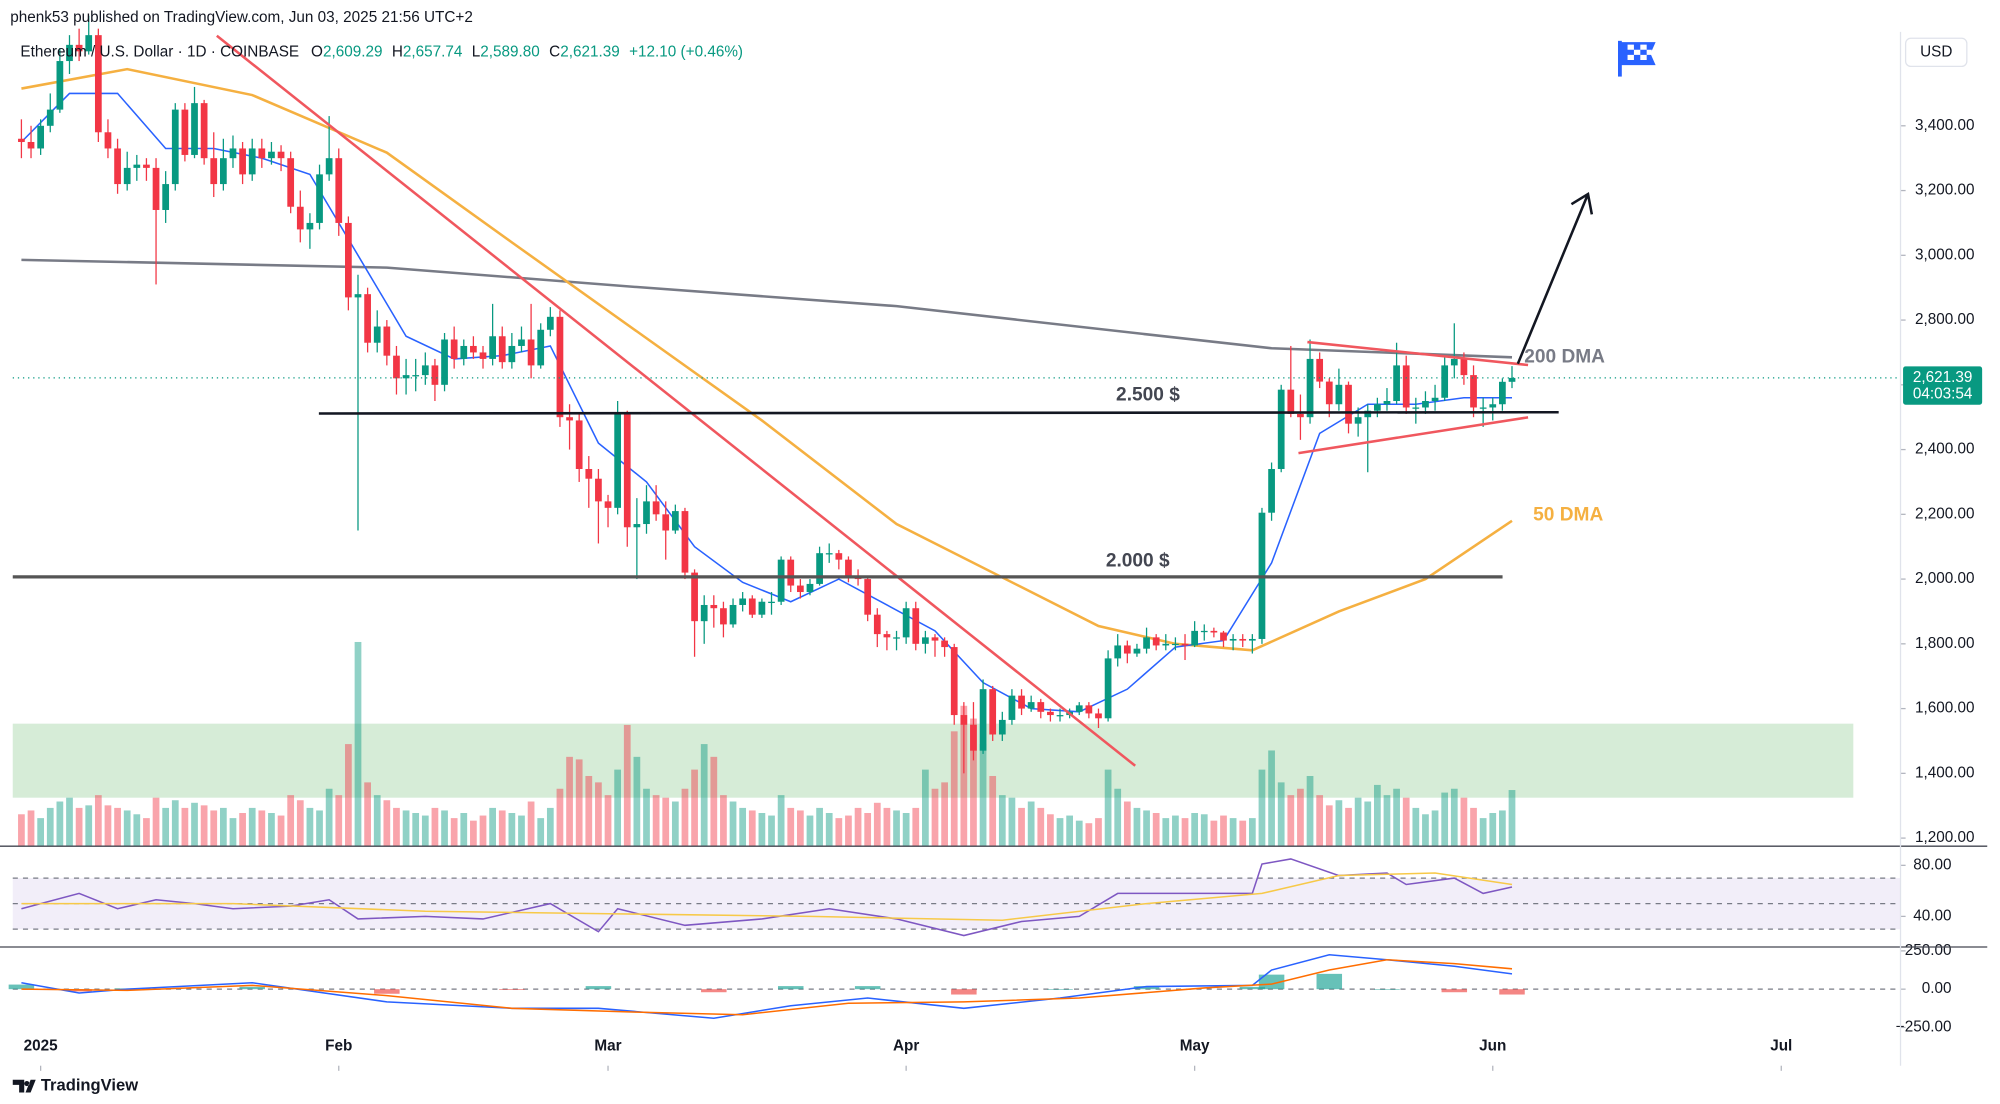 The width and height of the screenshot is (2000, 1104). Describe the element at coordinates (1636, 58) in the screenshot. I see `flag-icon` at that location.